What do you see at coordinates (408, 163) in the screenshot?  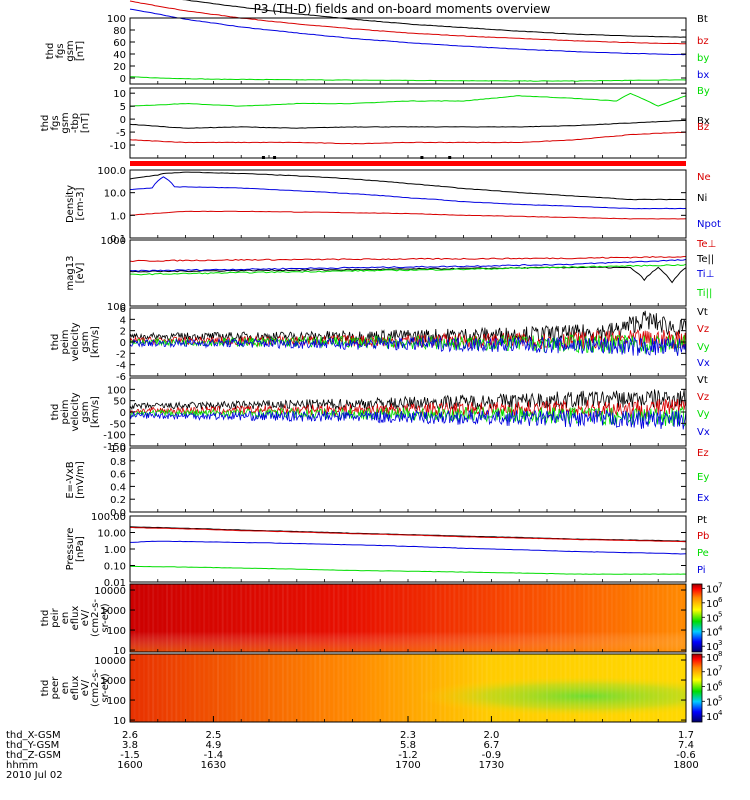 I see `state-bar-fill` at bounding box center [408, 163].